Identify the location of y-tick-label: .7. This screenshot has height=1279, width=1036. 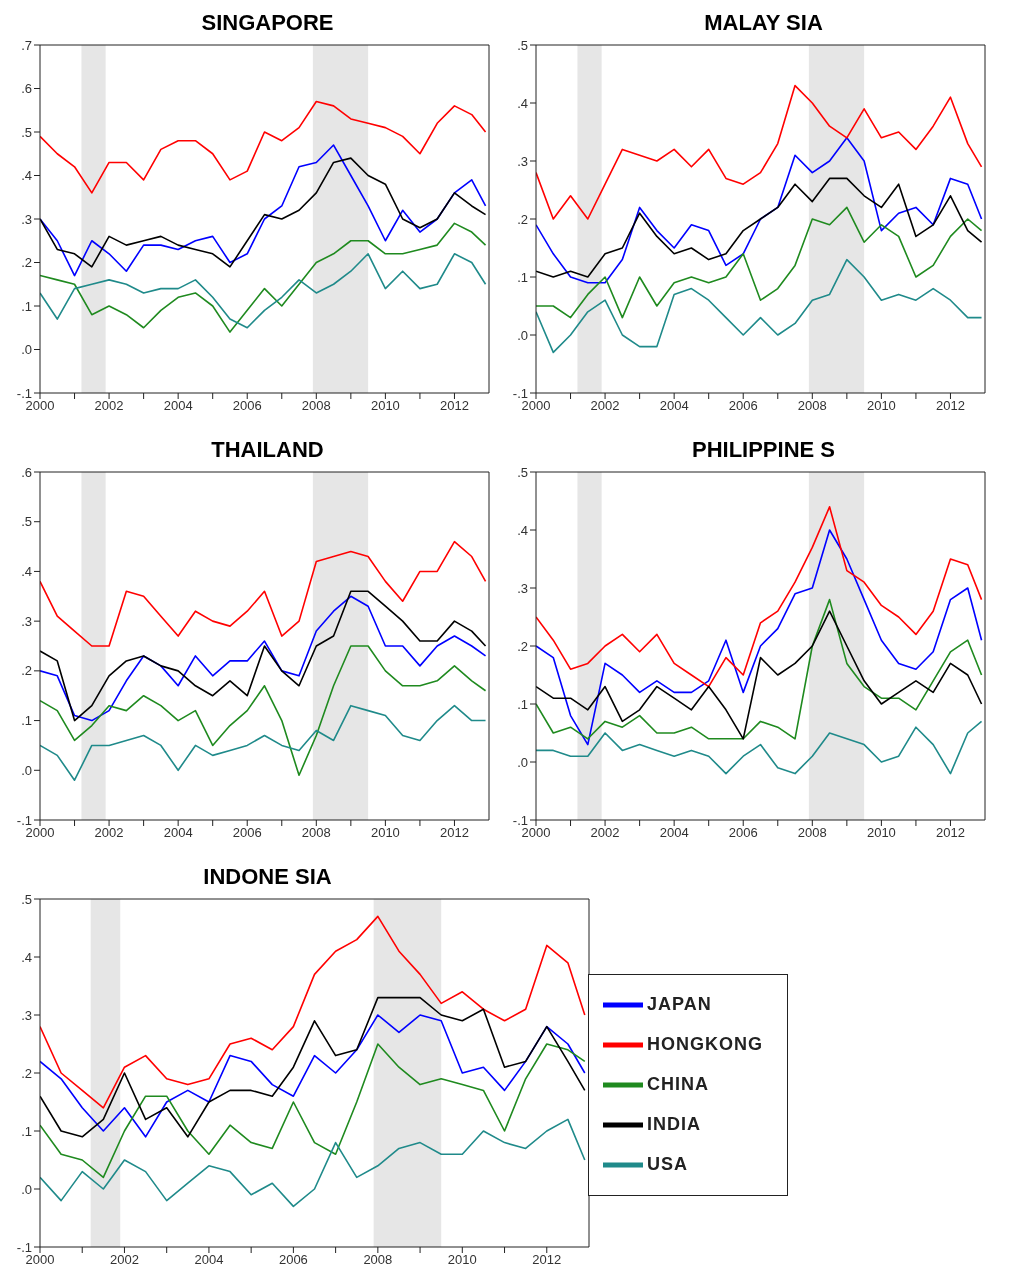
(26, 45).